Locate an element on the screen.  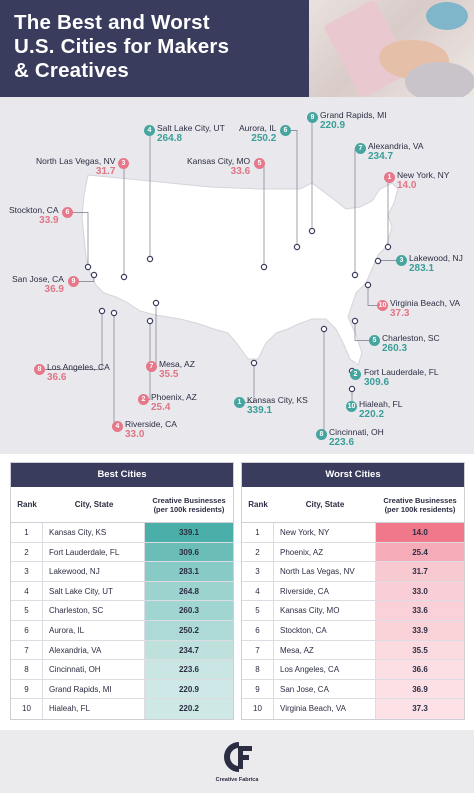
map-city-name: Charleston, SC is located at coordinates (411, 338).